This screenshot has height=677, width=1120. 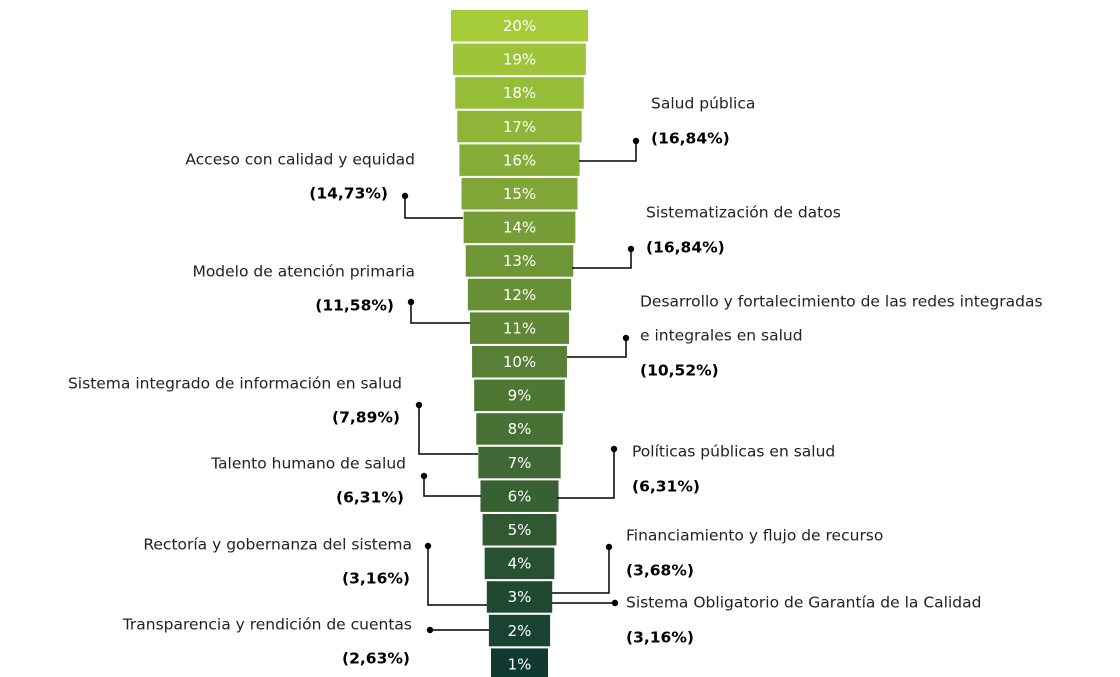 I want to click on callout-value: (11,58%), so click(x=354, y=306).